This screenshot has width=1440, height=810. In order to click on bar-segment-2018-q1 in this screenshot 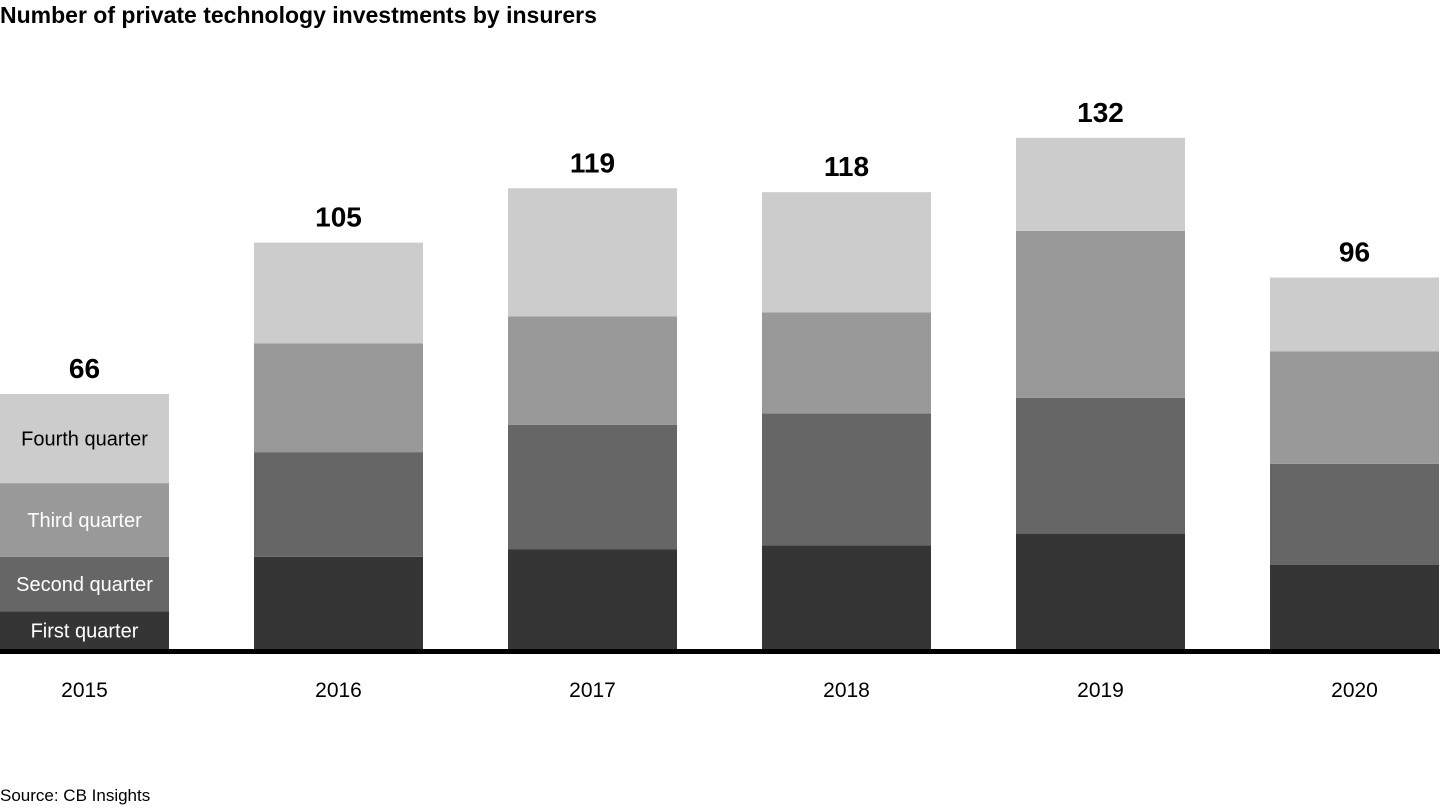, I will do `click(846, 597)`.